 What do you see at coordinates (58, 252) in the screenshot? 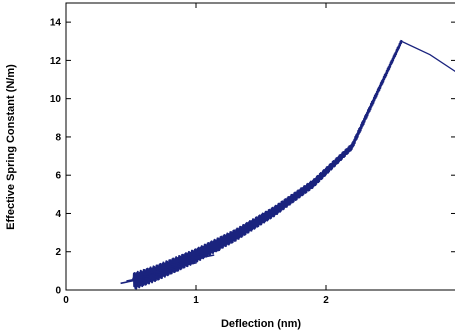
I see `y-tick-label: 2` at bounding box center [58, 252].